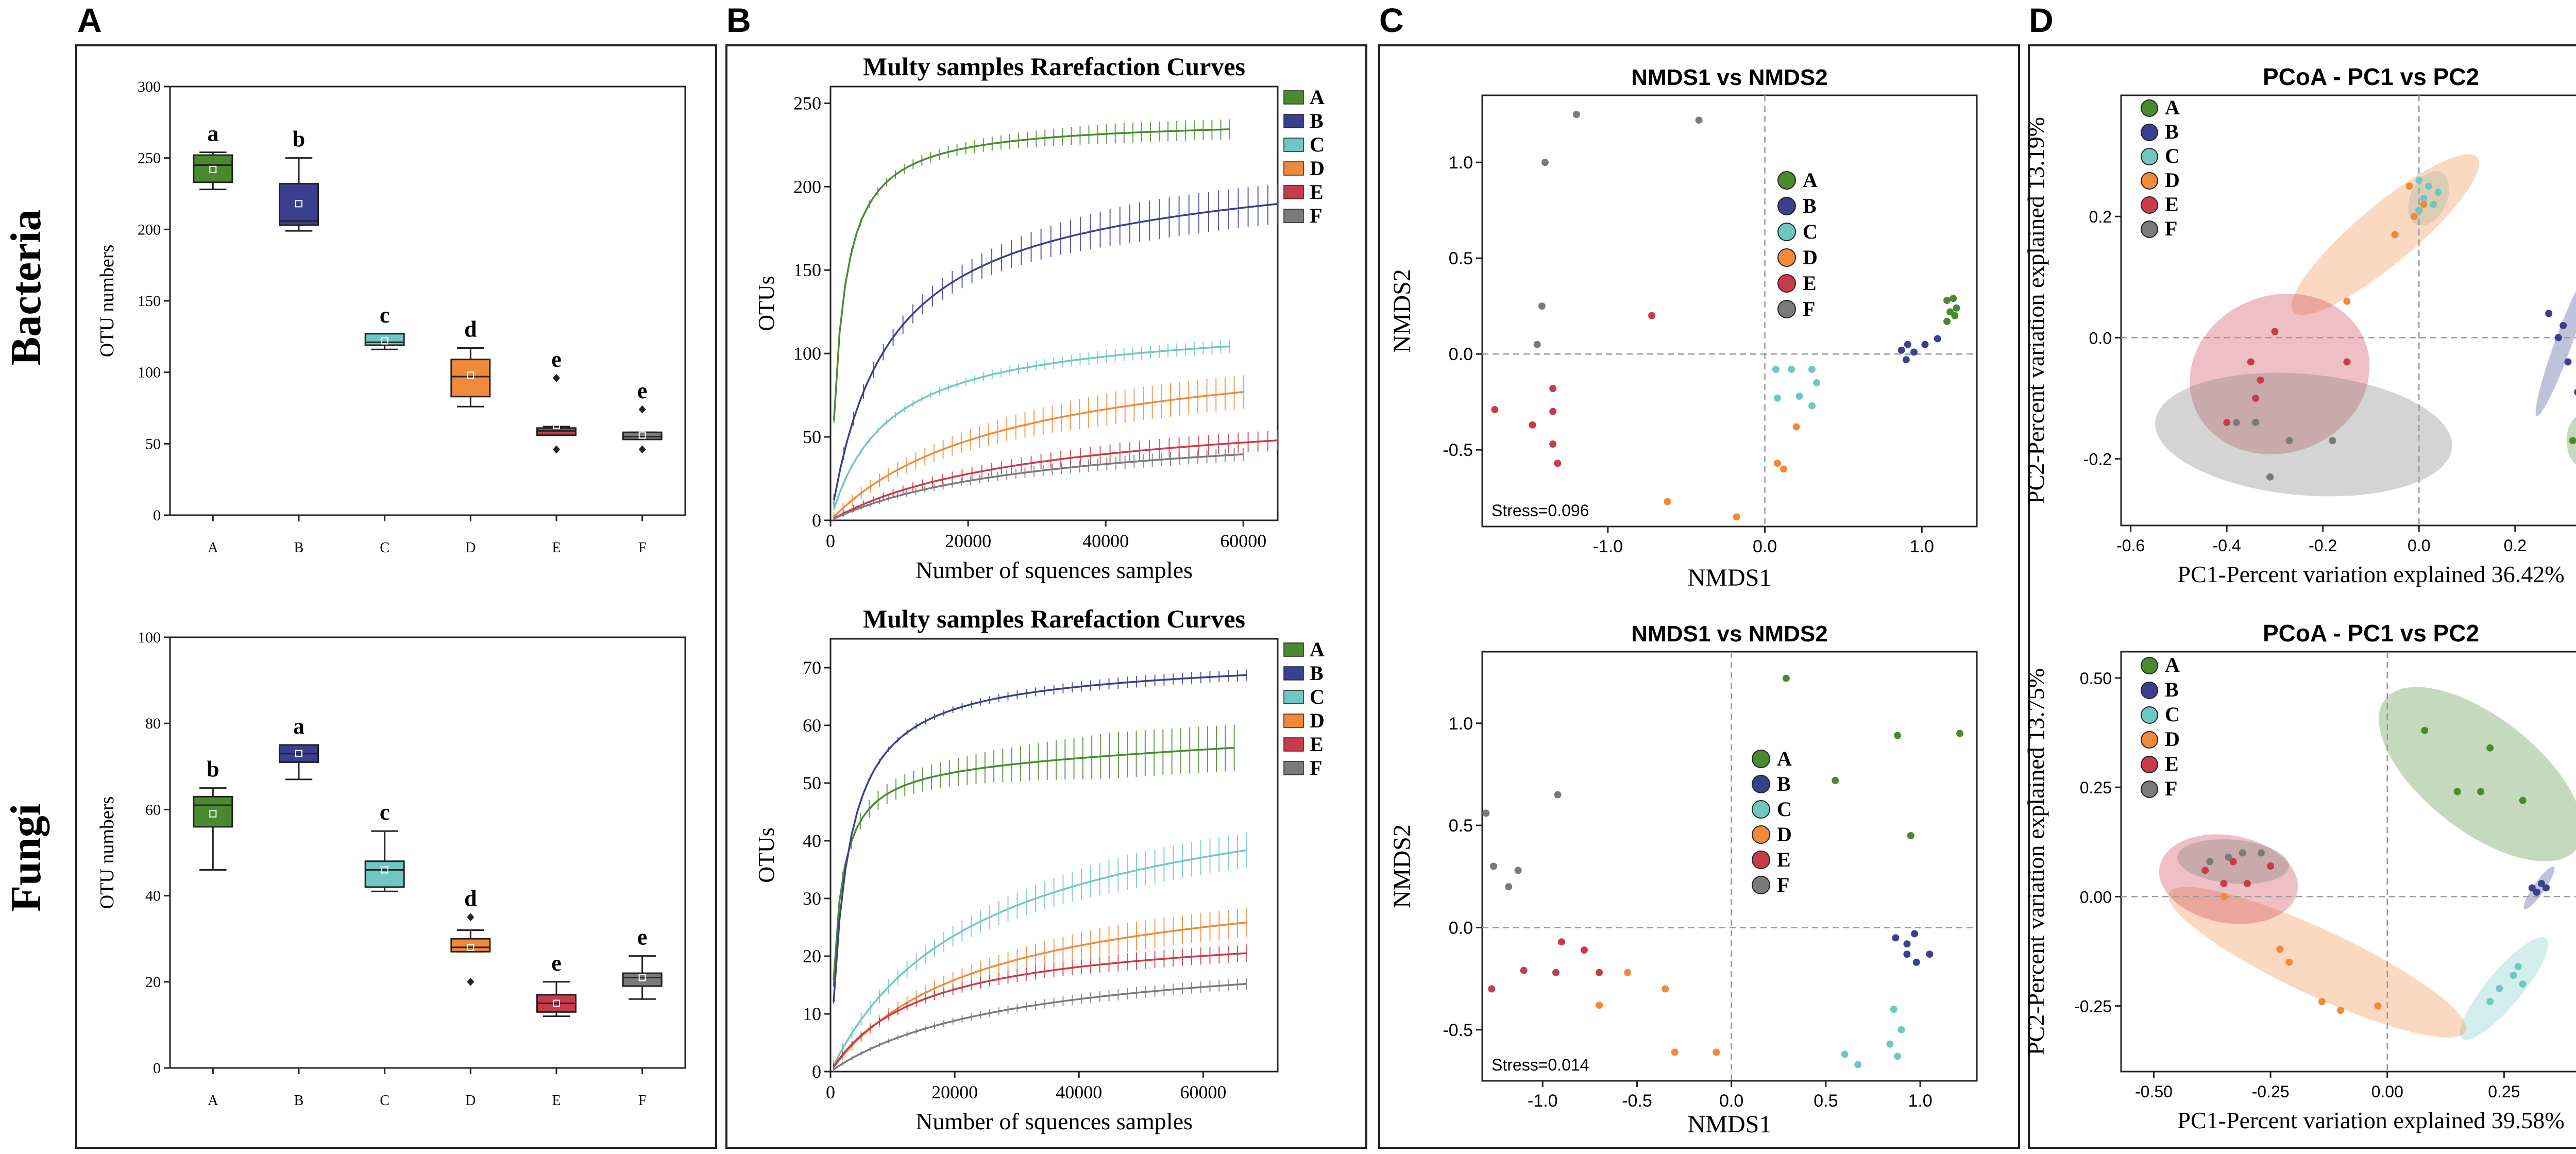 This screenshot has height=1154, width=2576. I want to click on x-tick-label: A, so click(213, 548).